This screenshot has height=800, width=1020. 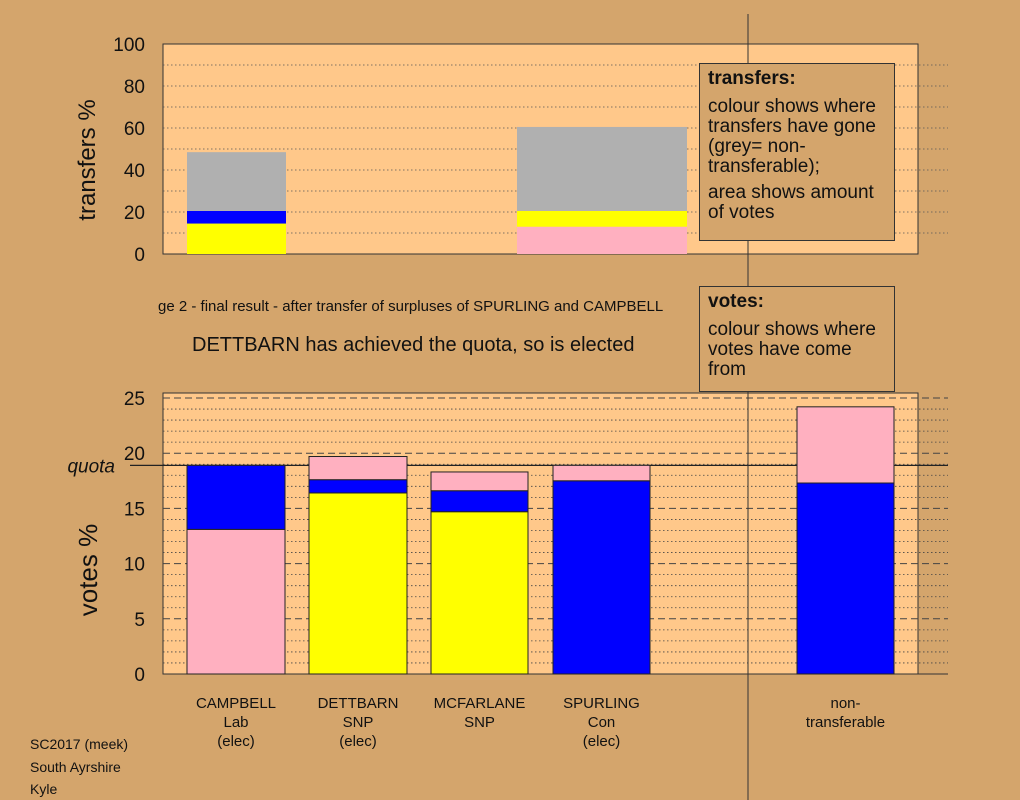 I want to click on transfers-y-tick: 20, so click(x=134, y=213).